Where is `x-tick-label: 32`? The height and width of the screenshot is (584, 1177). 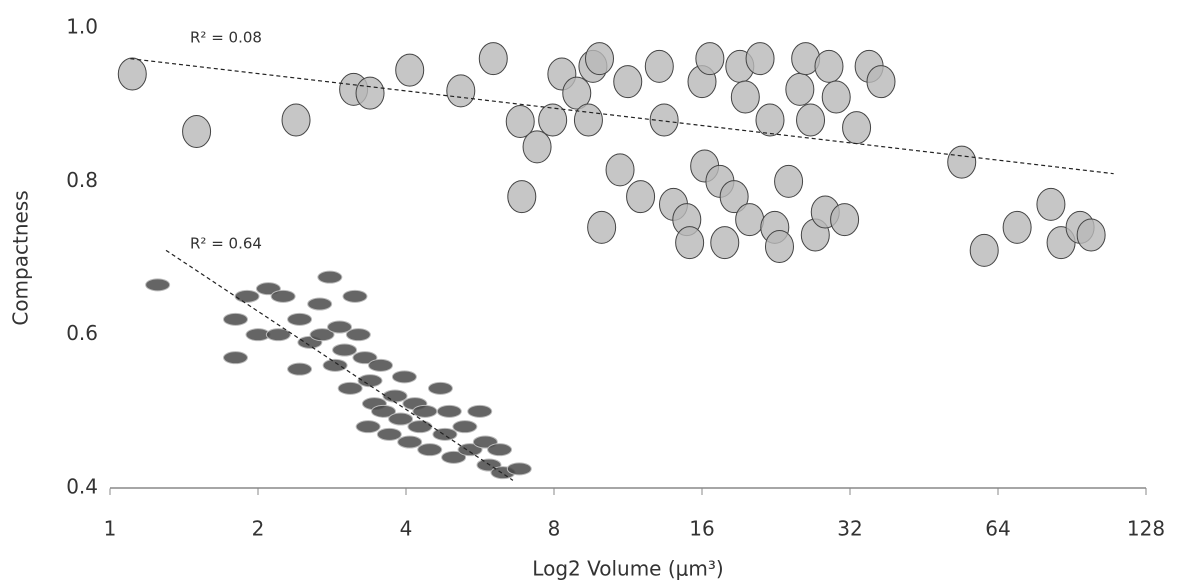
x-tick-label: 32 is located at coordinates (849, 529).